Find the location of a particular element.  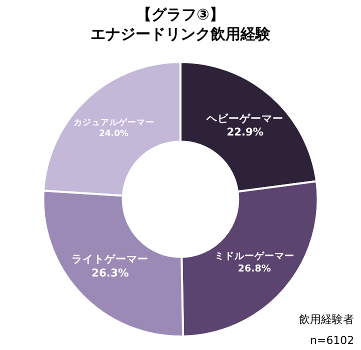

slice-label: ライトゲーマー is located at coordinates (110, 259).